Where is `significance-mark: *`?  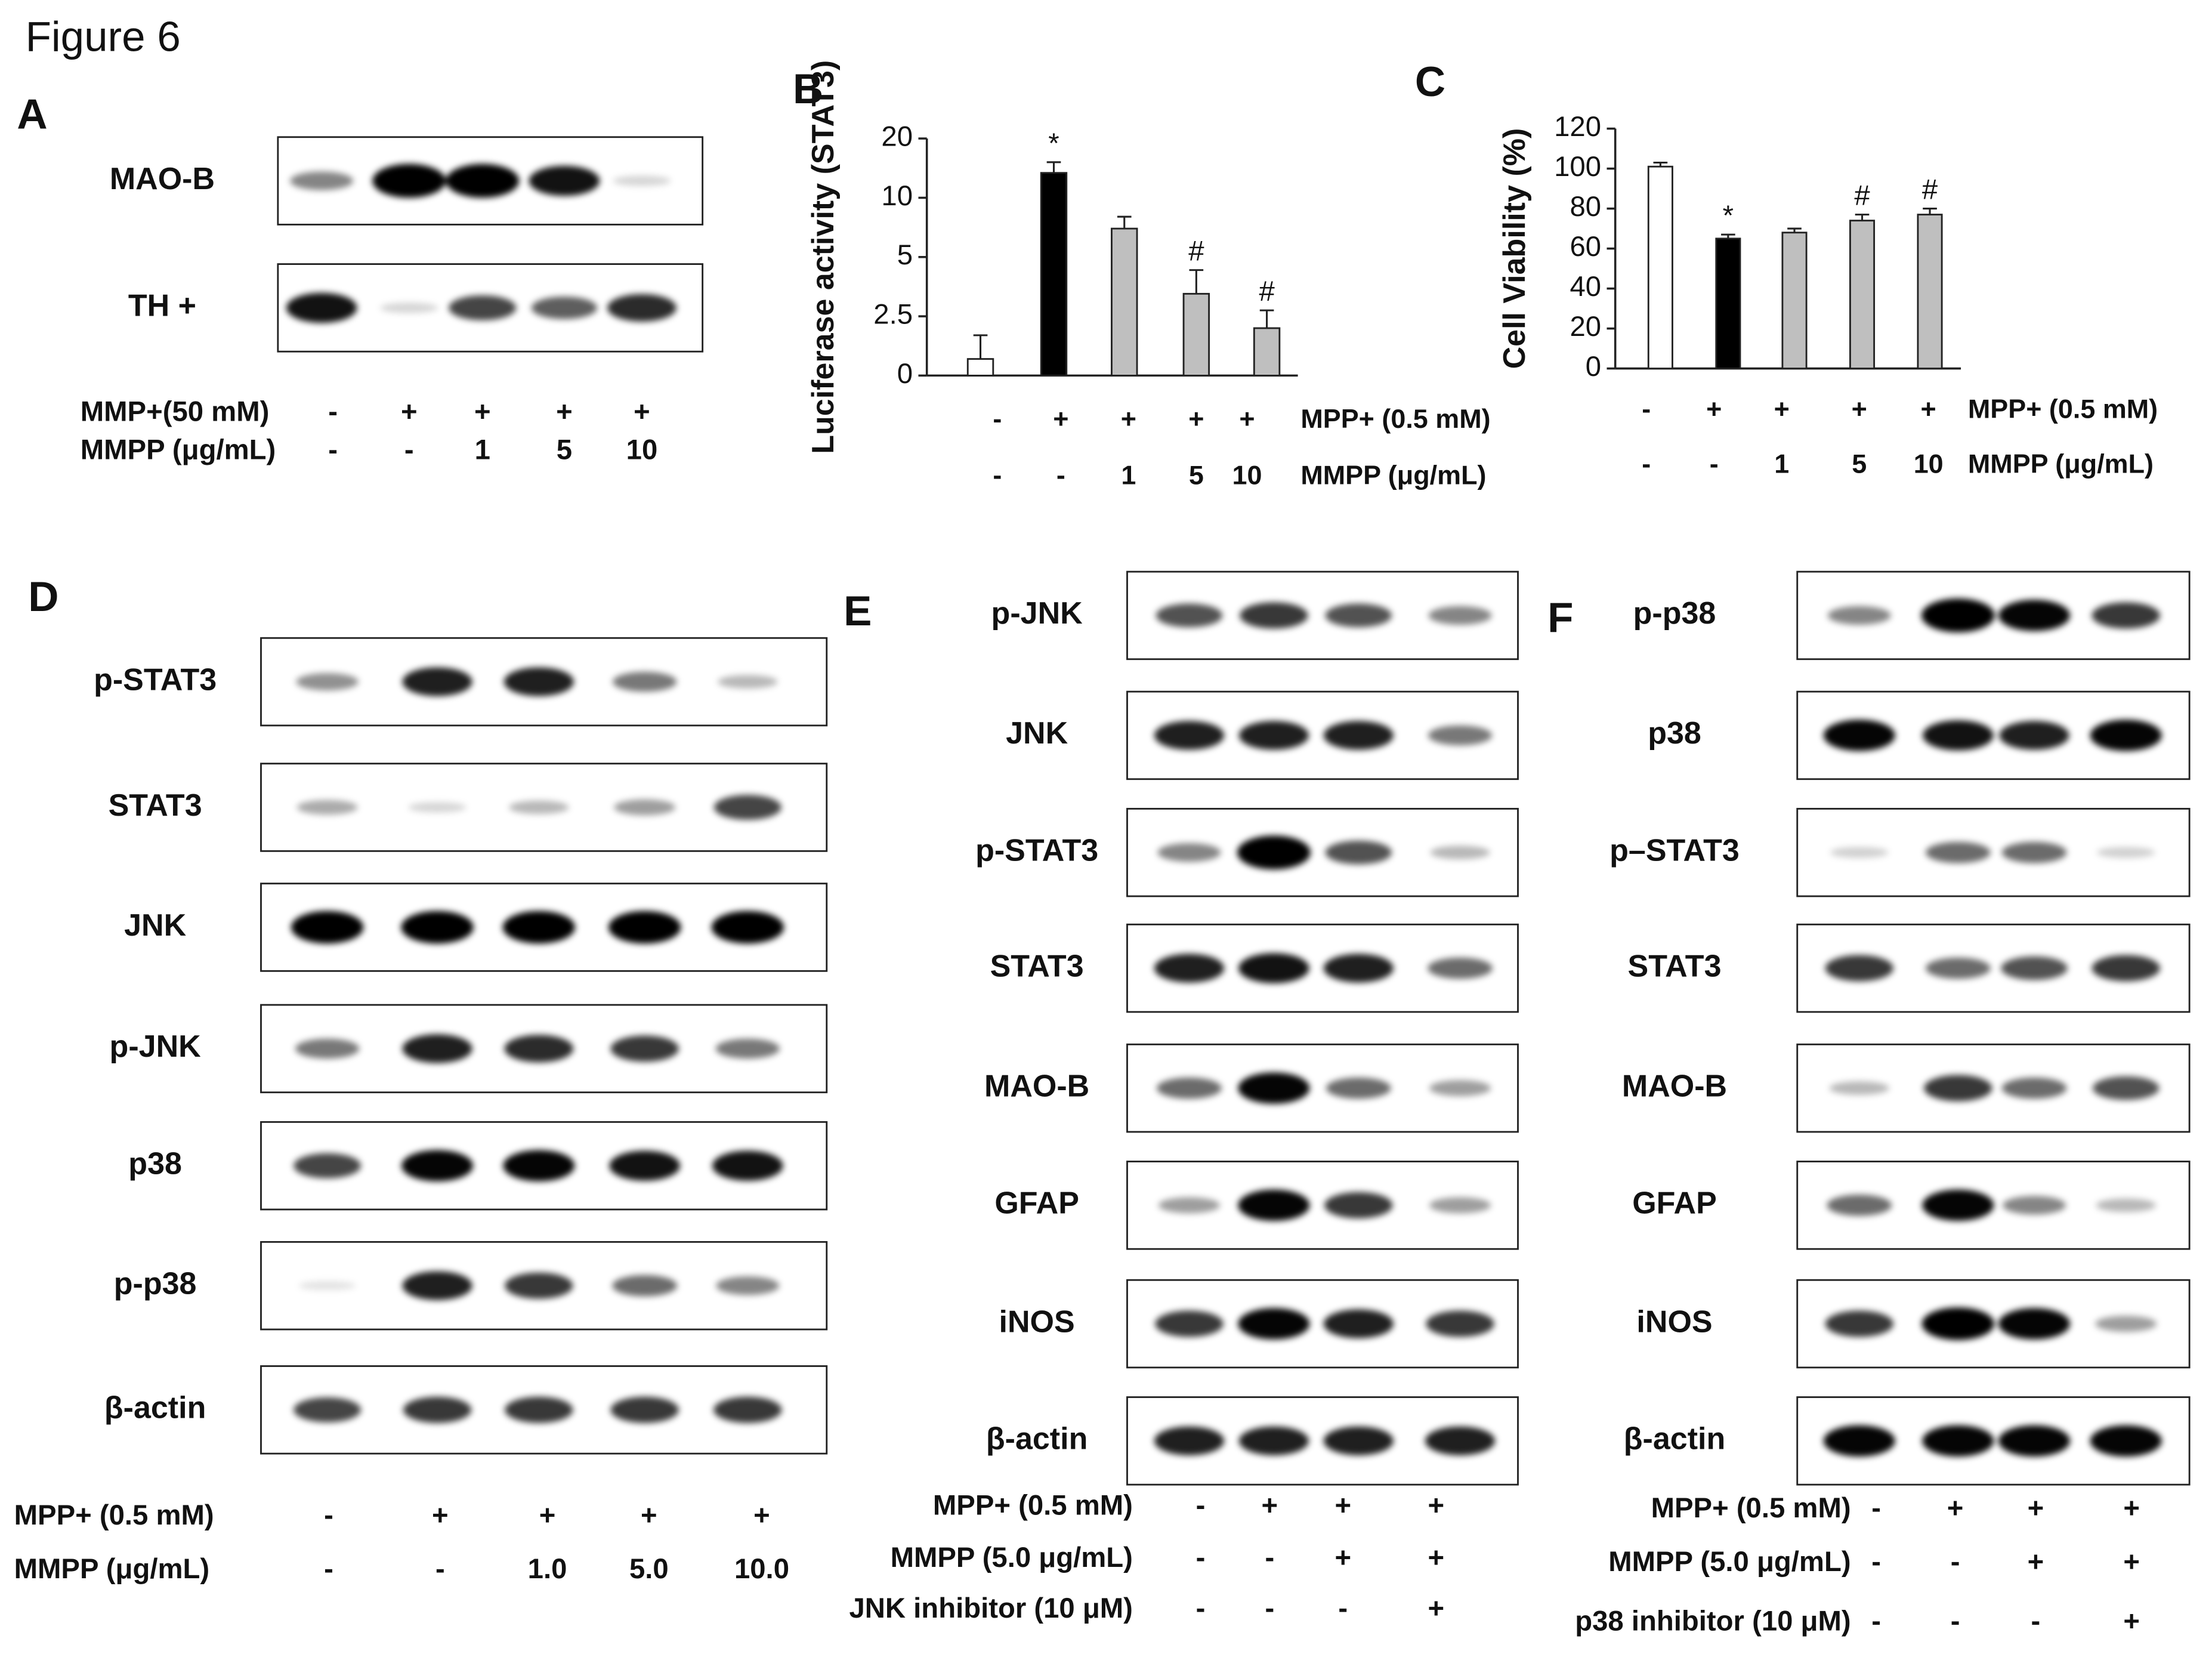 significance-mark: * is located at coordinates (1053, 144).